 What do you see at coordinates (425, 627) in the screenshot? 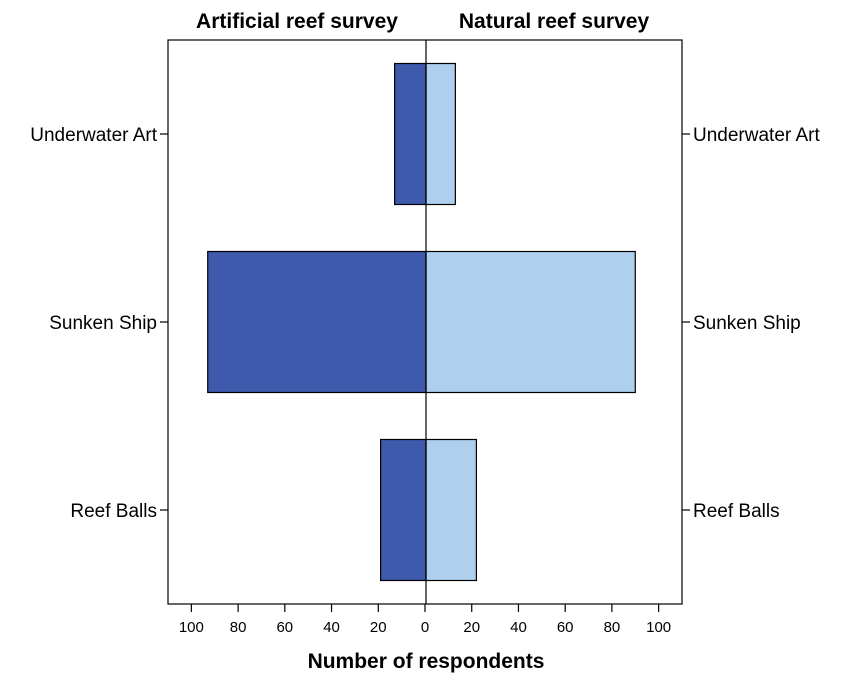
I see `x-tick-label: 0` at bounding box center [425, 627].